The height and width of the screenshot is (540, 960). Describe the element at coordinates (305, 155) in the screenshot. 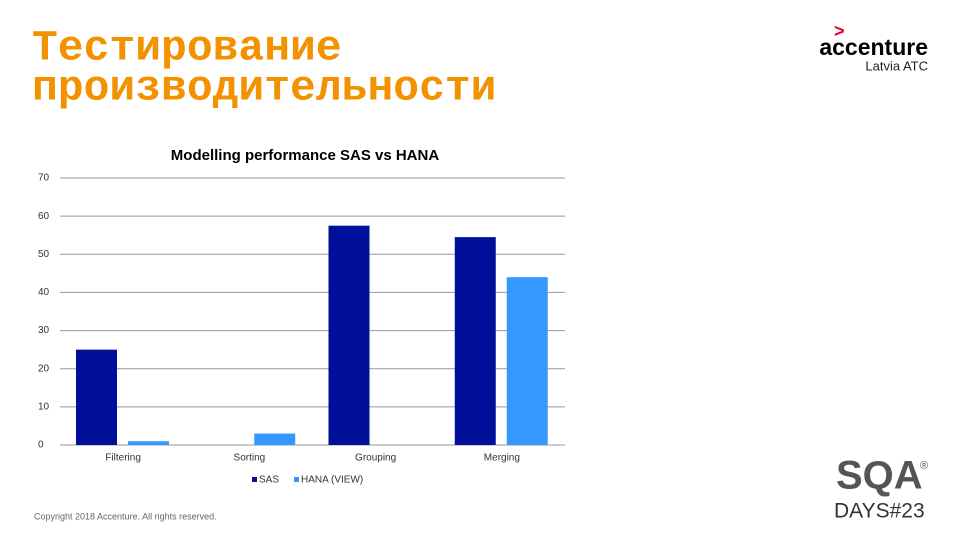

I see `chart-title: Modelling performance SAS vs HANA` at that location.